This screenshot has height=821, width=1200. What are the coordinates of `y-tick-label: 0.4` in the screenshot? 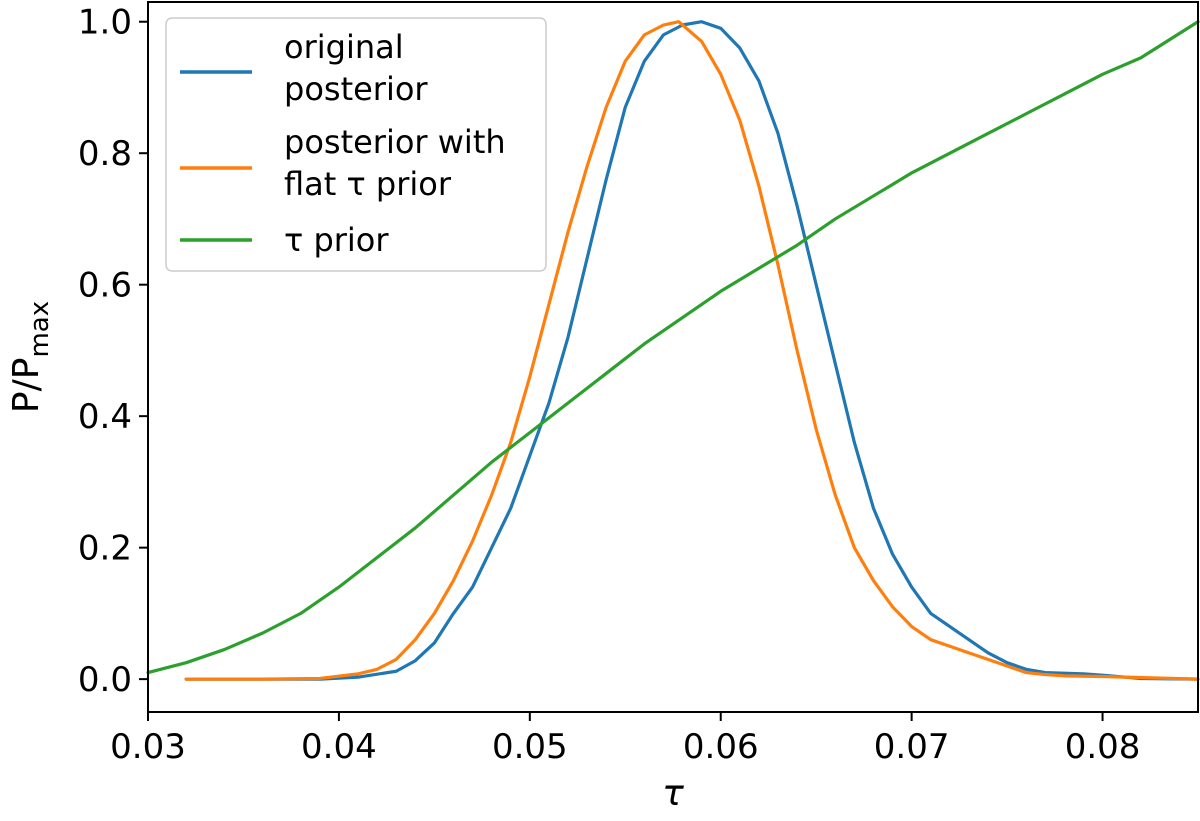 It's located at (105, 417).